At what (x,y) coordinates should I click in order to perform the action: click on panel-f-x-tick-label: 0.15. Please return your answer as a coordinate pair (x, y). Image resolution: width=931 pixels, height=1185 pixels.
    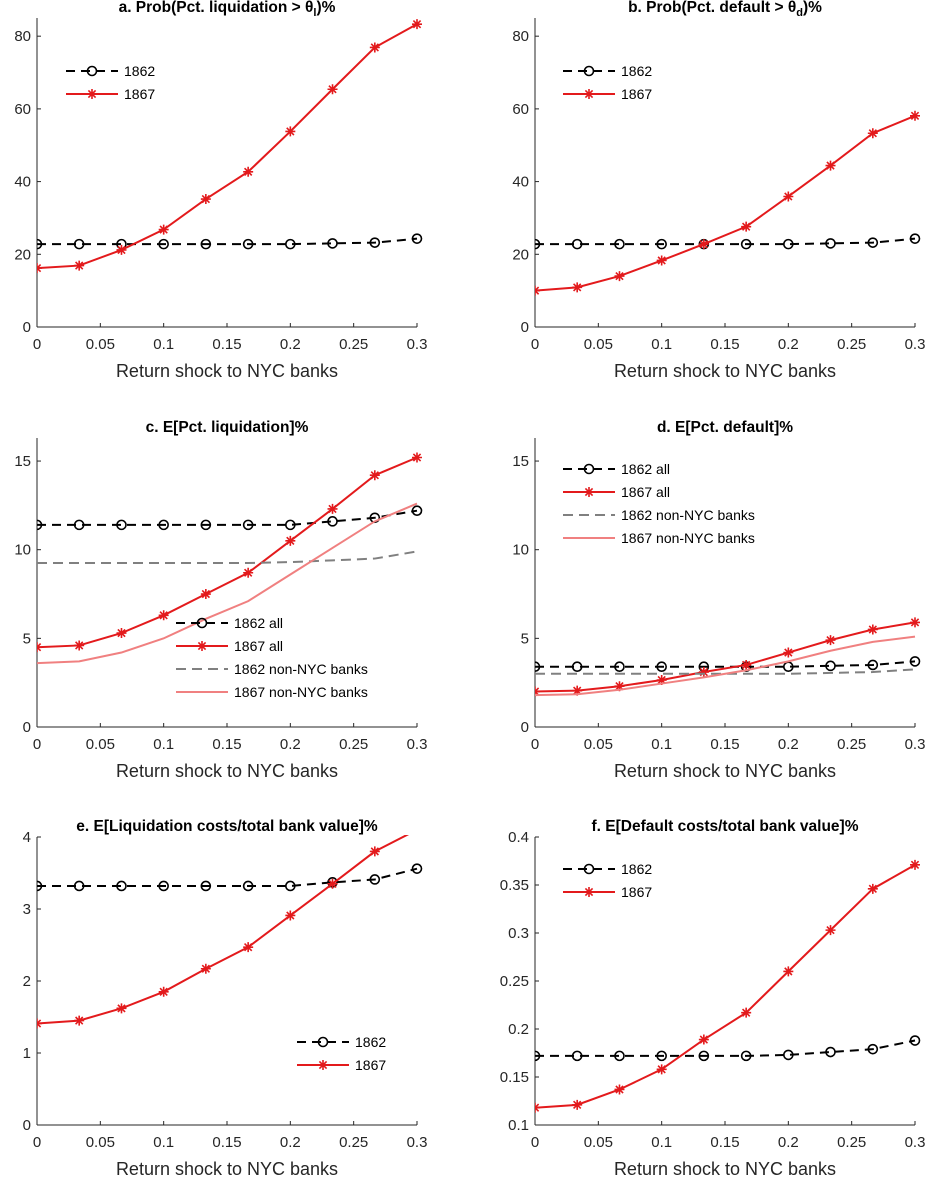
    Looking at the image, I should click on (724, 1142).